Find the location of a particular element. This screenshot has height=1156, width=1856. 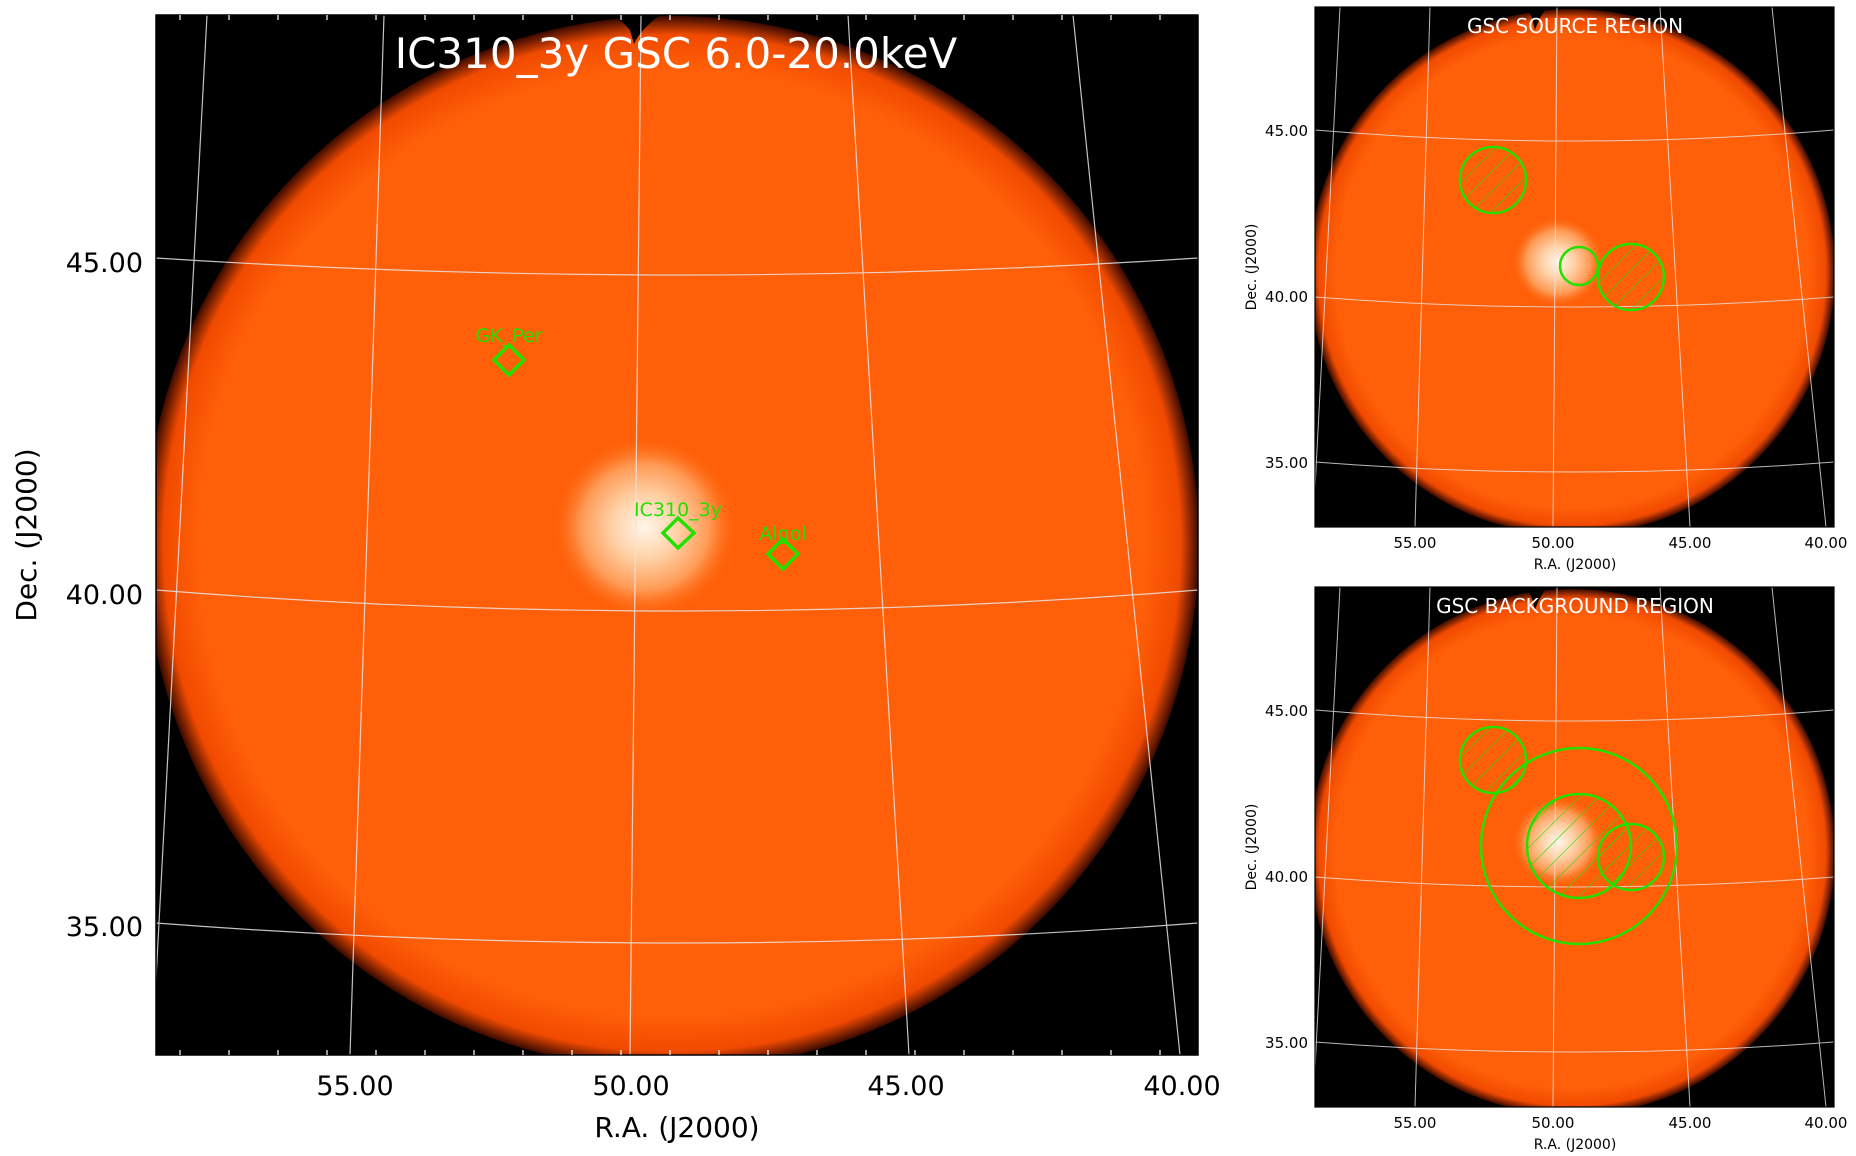

bkg-x-axis-label: R.A. (J2000) is located at coordinates (1575, 1145).